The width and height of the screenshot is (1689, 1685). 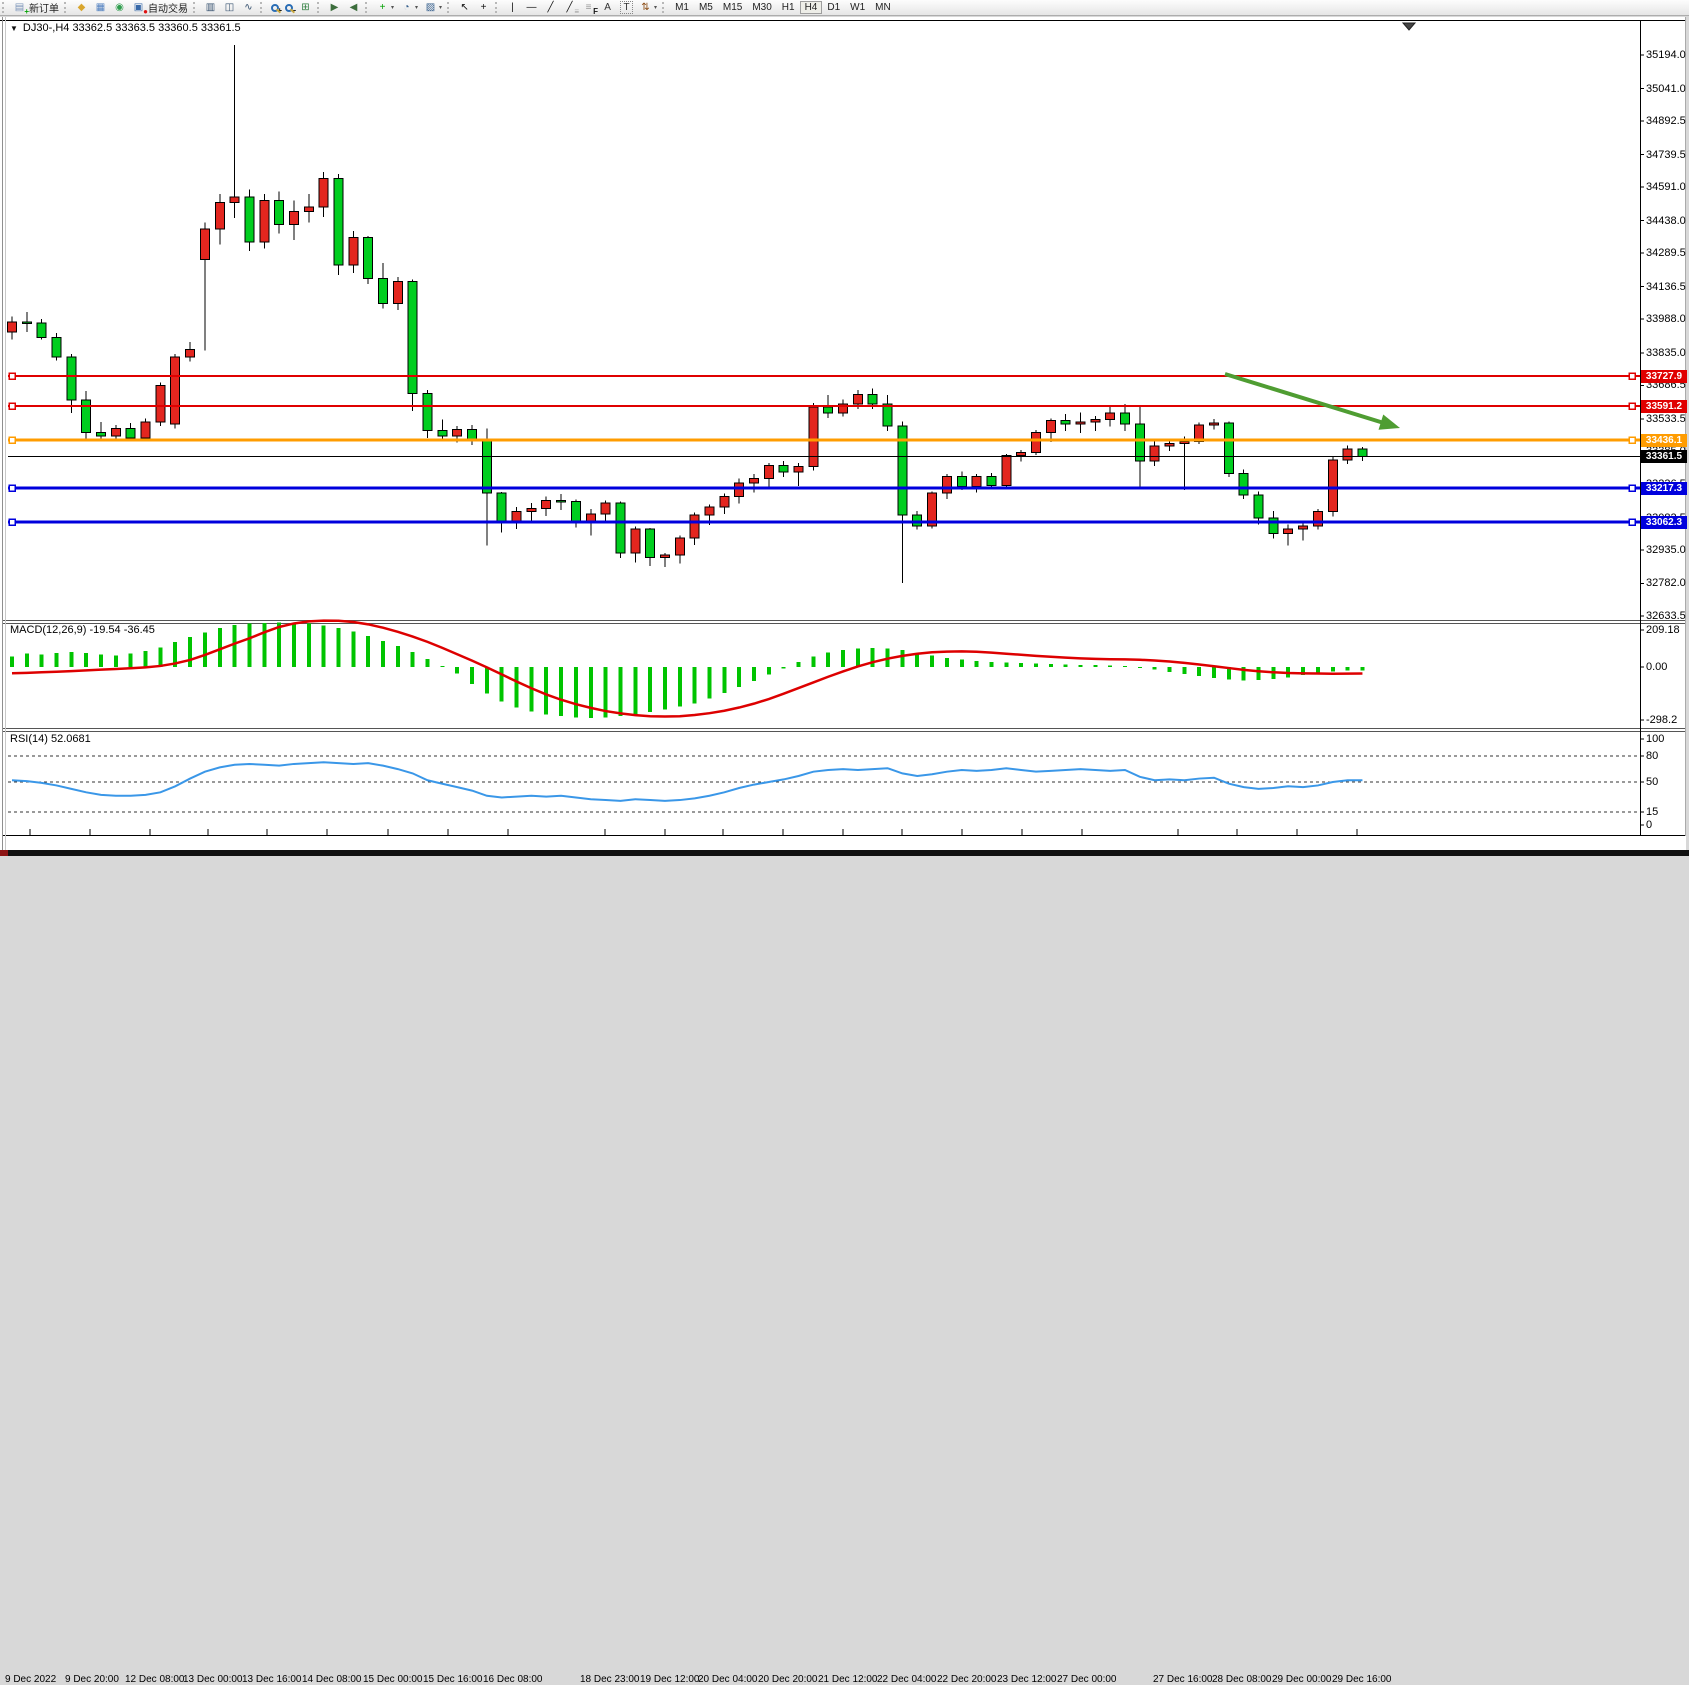 What do you see at coordinates (1302, 1679) in the screenshot?
I see `date-label: 29 Dec 00:00` at bounding box center [1302, 1679].